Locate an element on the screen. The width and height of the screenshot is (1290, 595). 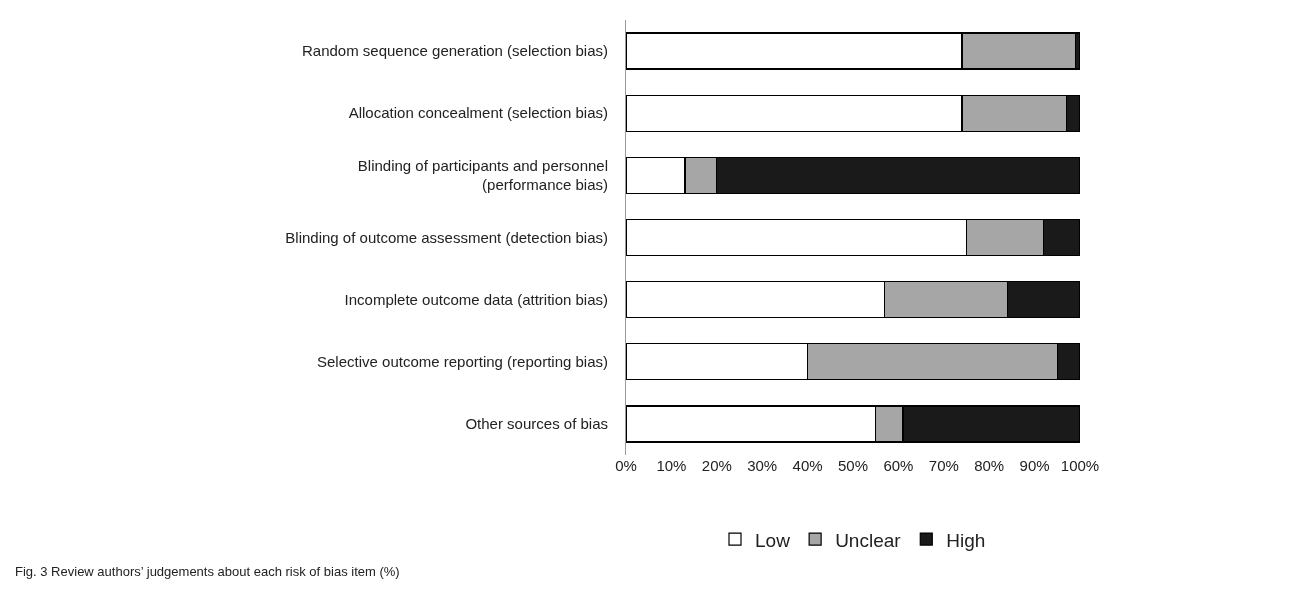
y-tick-label: Selective outcome reporting (reporting bias) is located at coordinates (462, 362).